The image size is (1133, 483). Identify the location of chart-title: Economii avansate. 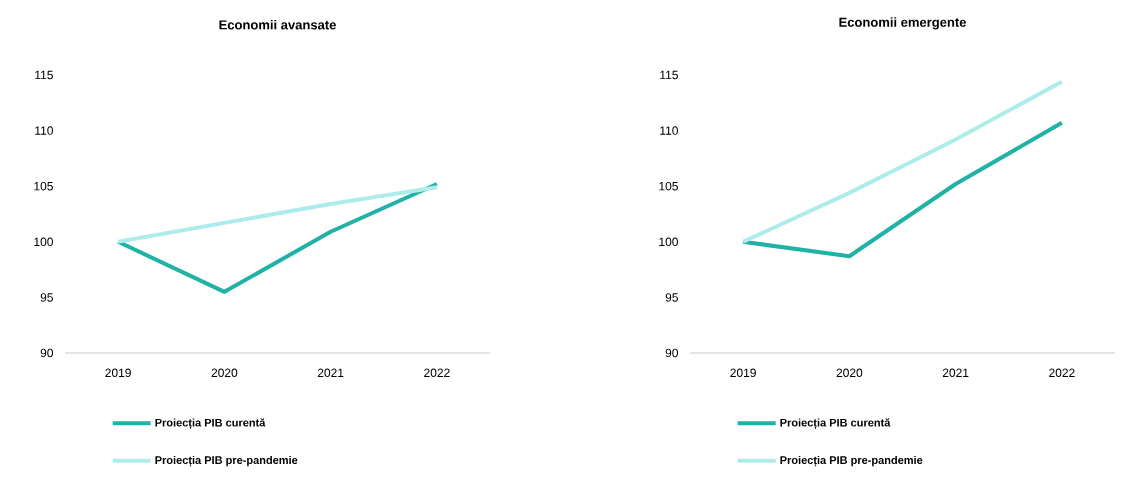
(277, 24).